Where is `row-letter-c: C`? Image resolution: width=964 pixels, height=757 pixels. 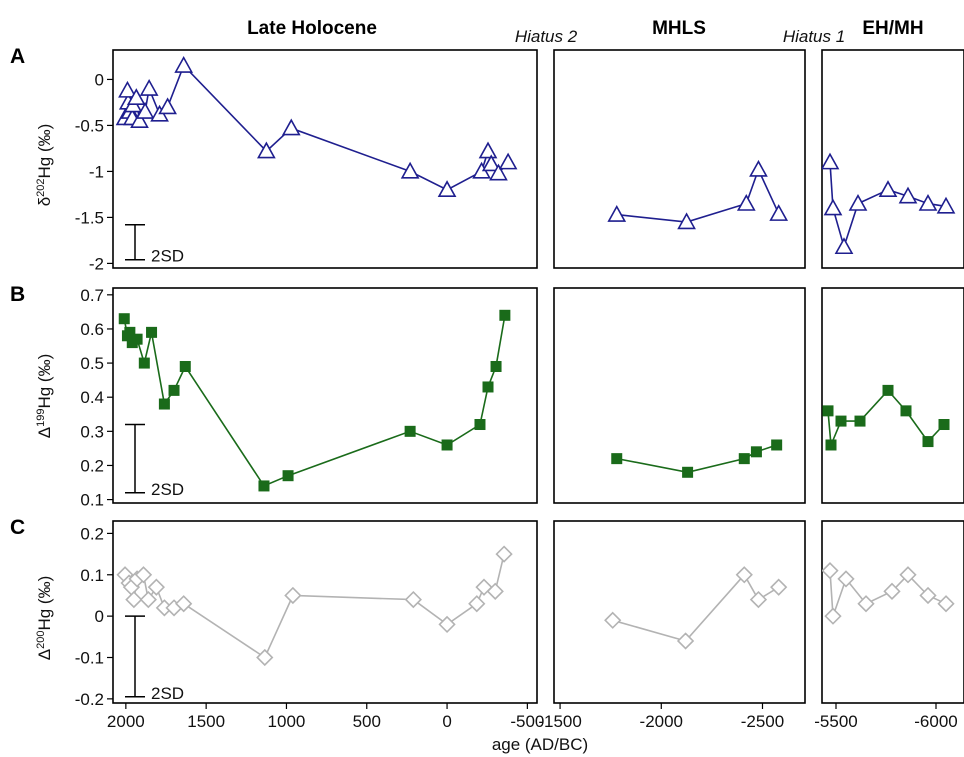
row-letter-c: C is located at coordinates (17, 527).